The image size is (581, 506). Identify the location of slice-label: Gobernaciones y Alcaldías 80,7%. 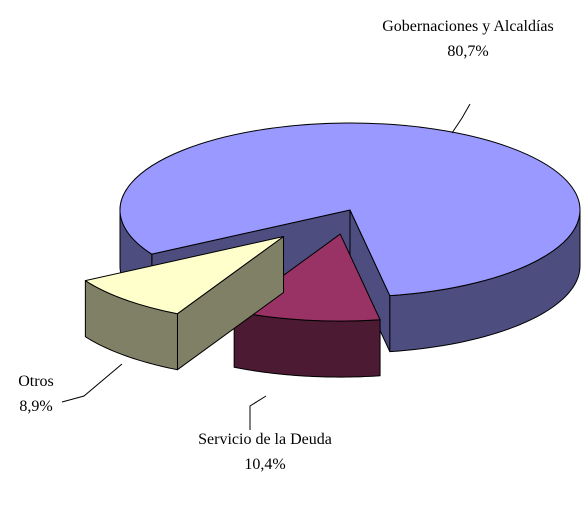
(468, 39).